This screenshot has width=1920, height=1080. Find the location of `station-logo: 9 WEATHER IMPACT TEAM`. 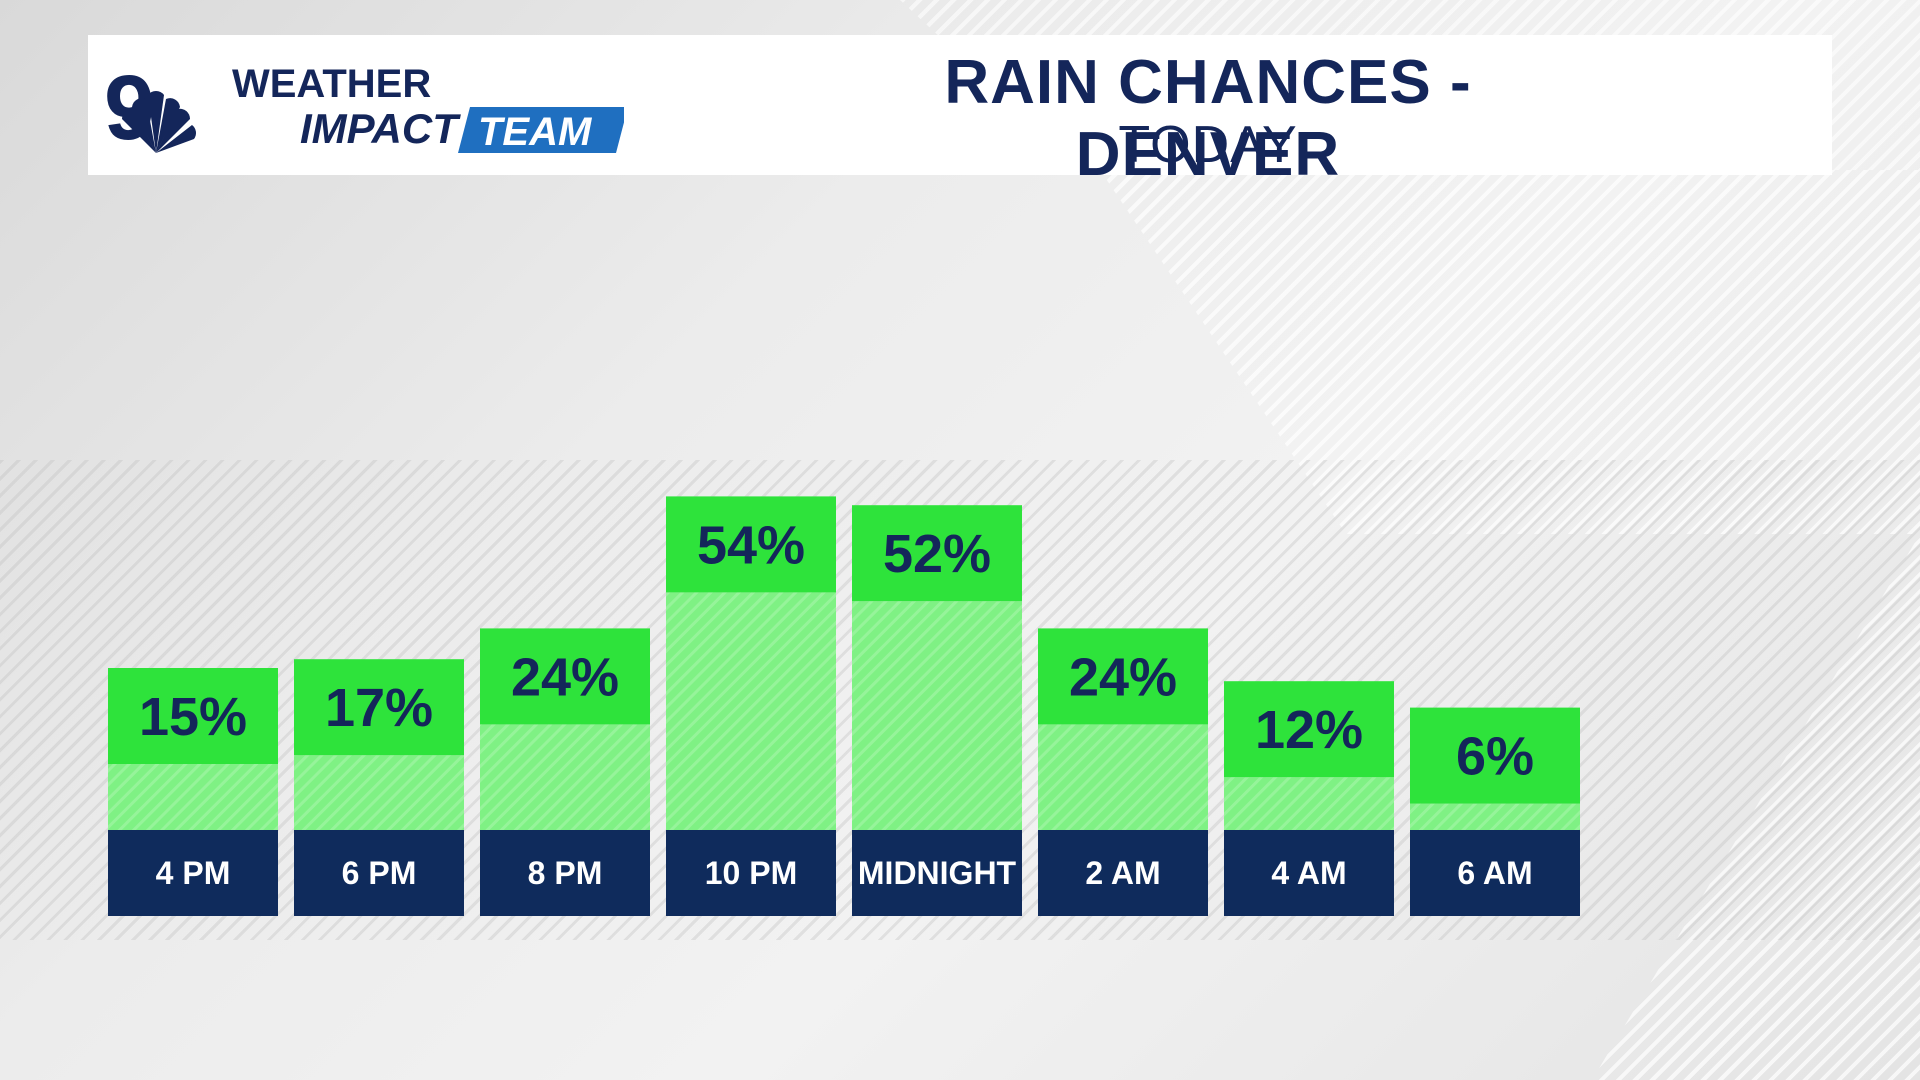

station-logo: 9 WEATHER IMPACT TEAM is located at coordinates (364, 107).